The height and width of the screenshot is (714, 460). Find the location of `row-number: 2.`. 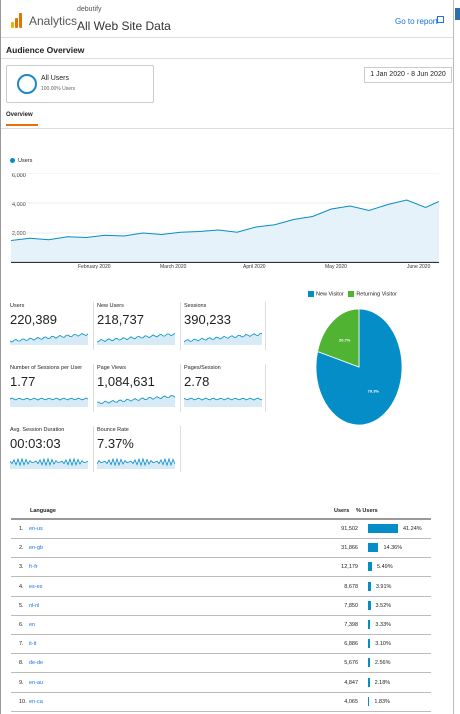

row-number: 2. is located at coordinates (21, 548).